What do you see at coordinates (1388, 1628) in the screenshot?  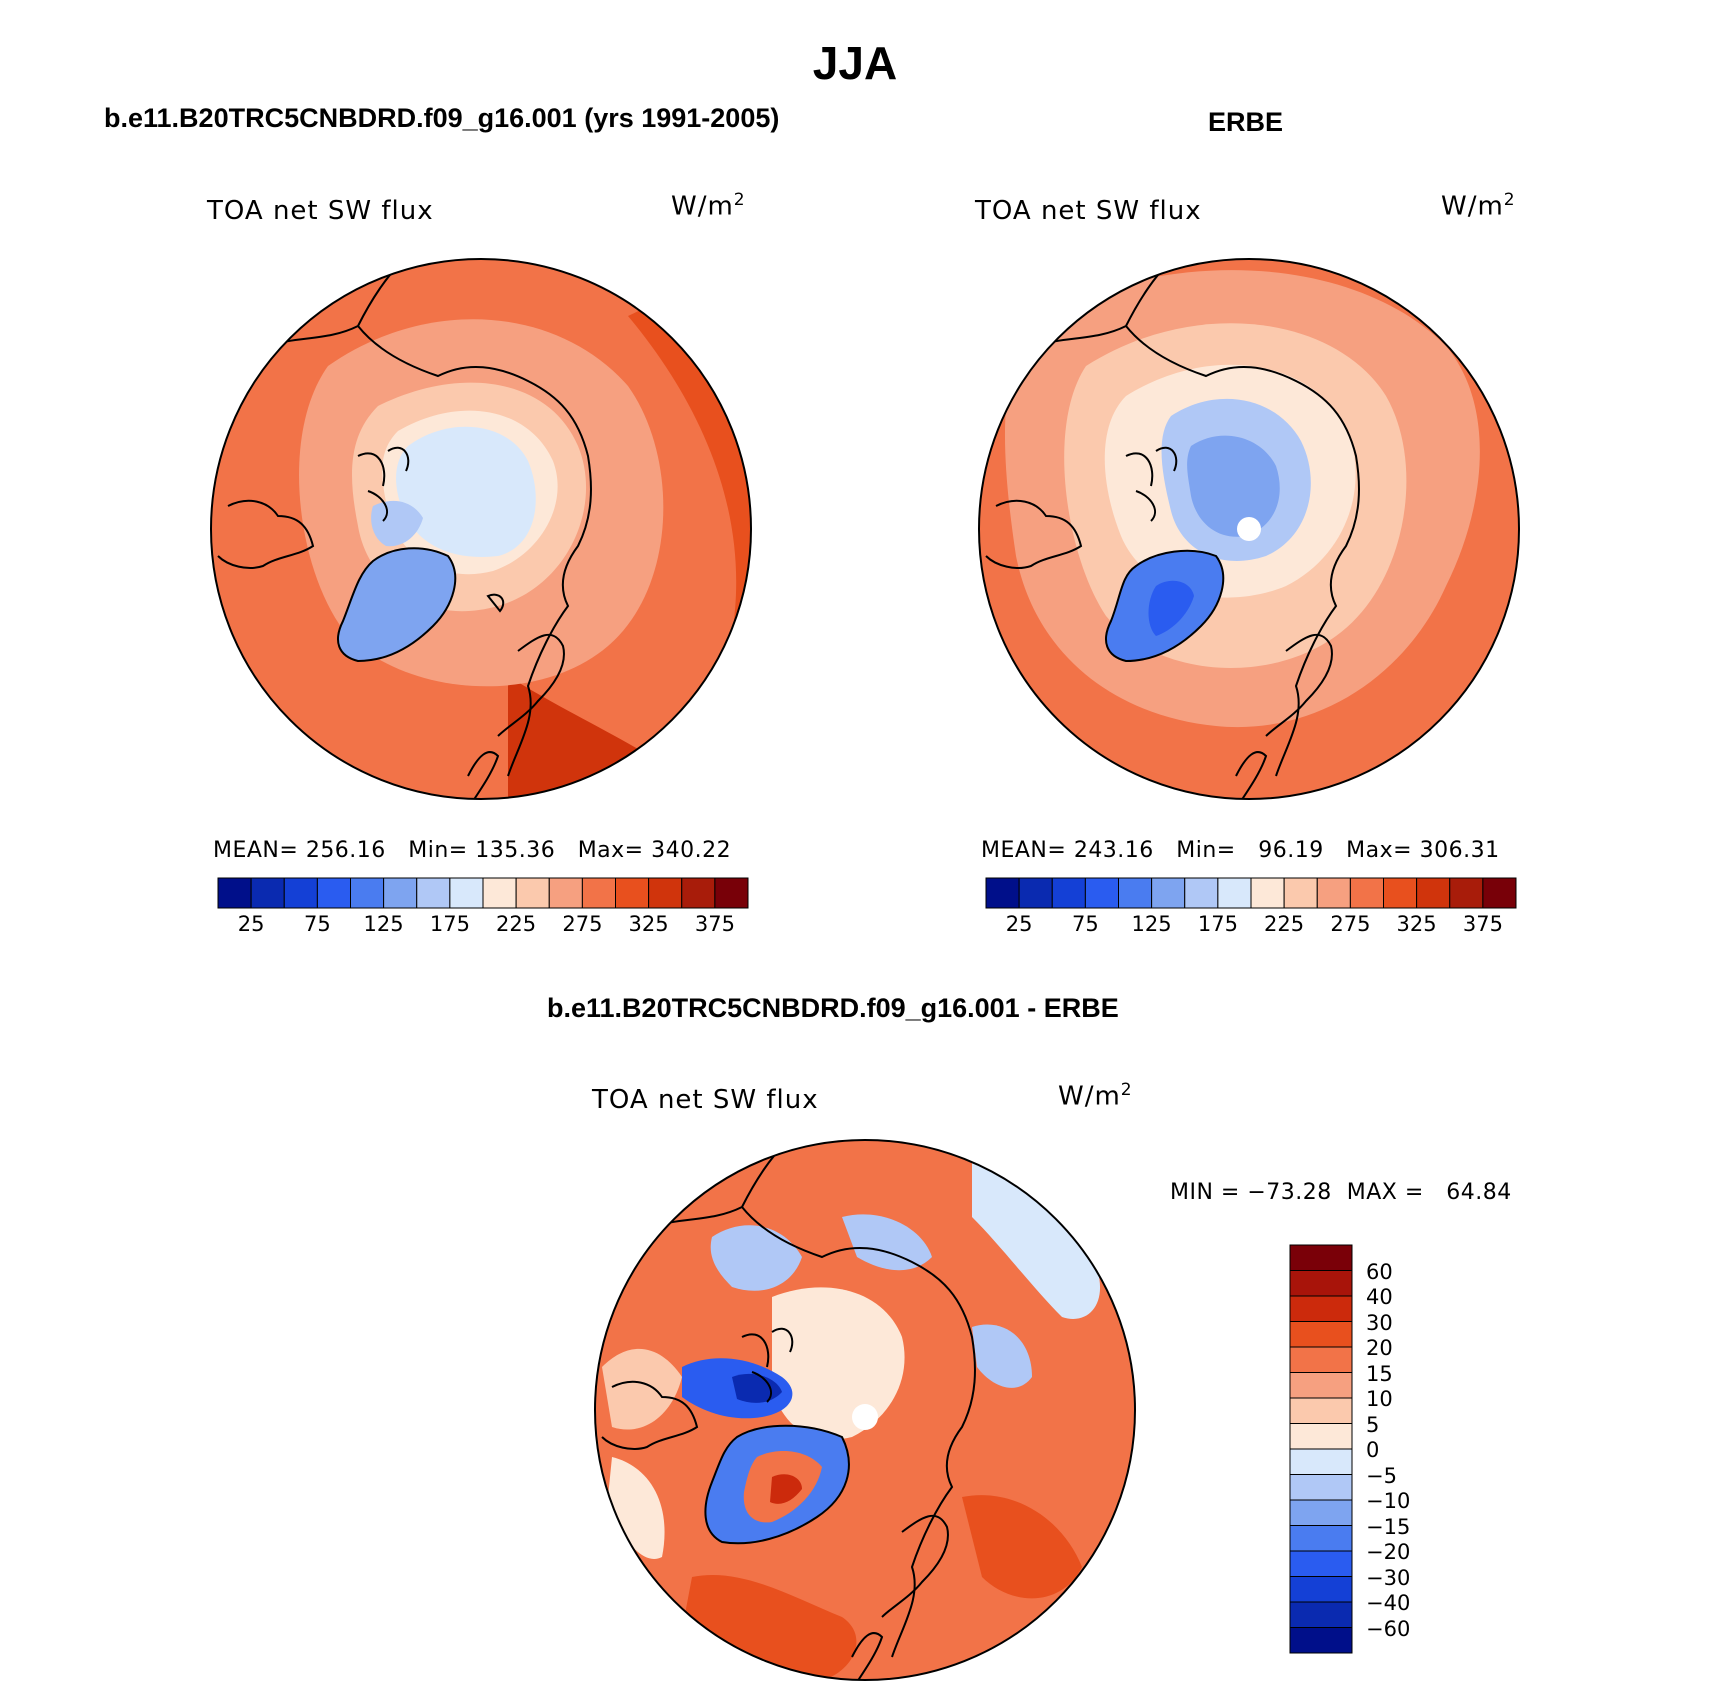 I see `diff-colorbar-tick: −60` at bounding box center [1388, 1628].